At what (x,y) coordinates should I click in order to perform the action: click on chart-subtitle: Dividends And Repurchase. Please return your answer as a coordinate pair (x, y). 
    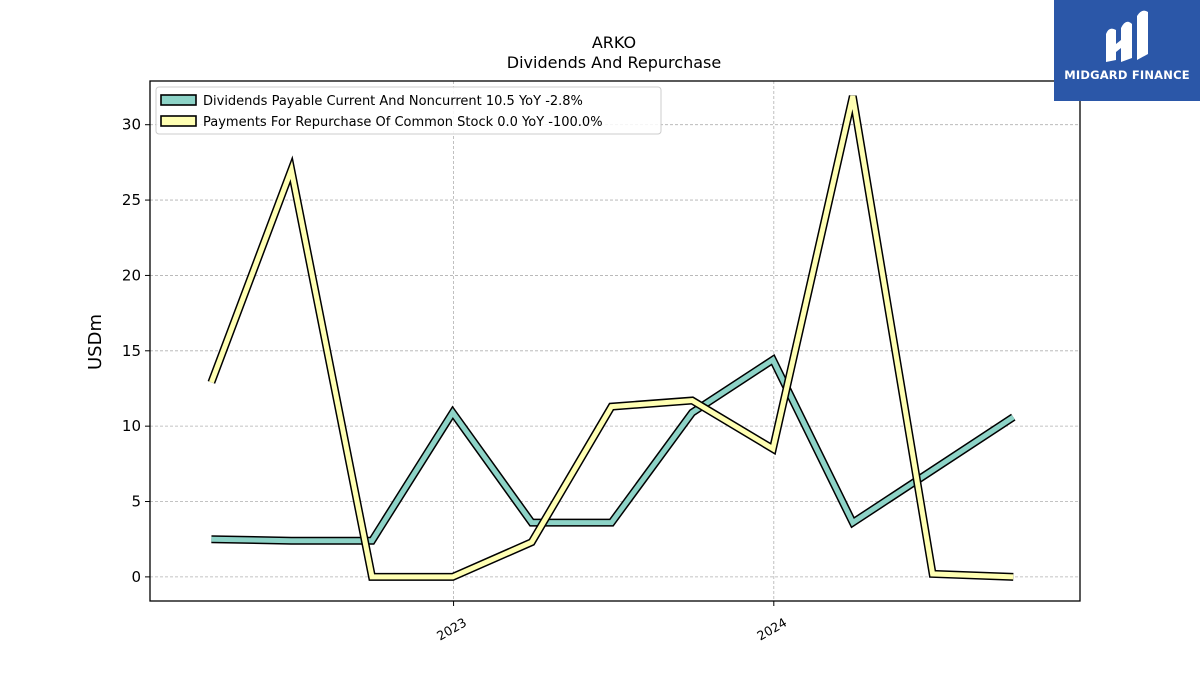
    Looking at the image, I should click on (614, 62).